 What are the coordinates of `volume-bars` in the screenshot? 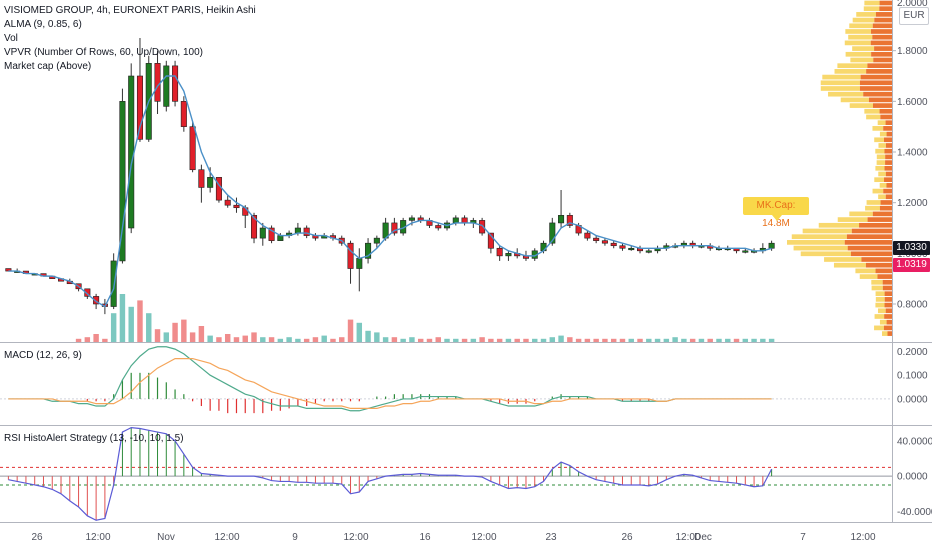 It's located at (425, 318).